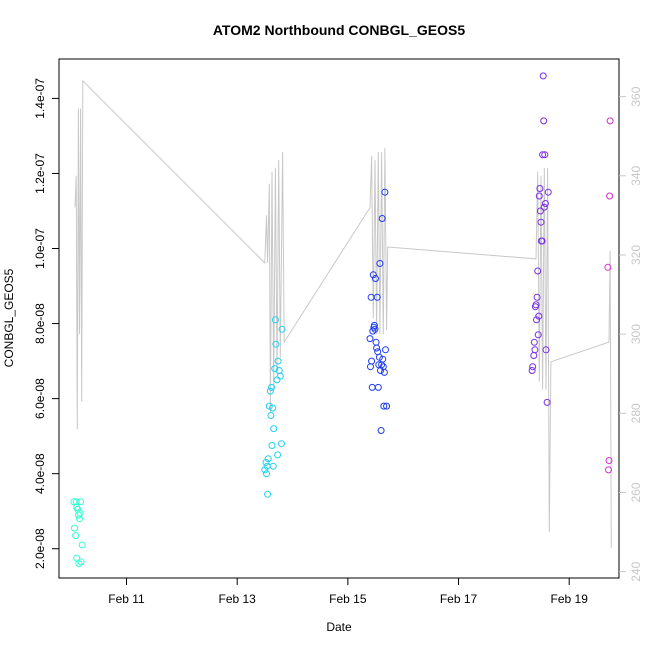  Describe the element at coordinates (636, 492) in the screenshot. I see `y2-tick-label: 260` at that location.